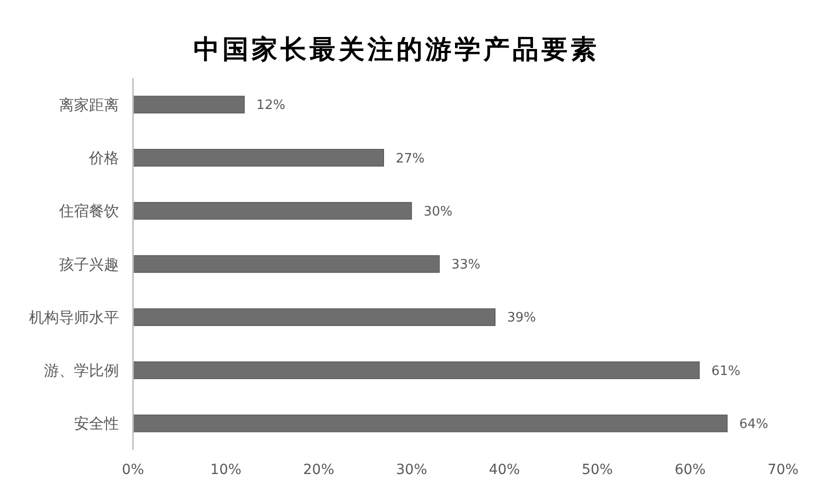 This screenshot has width=817, height=491. What do you see at coordinates (783, 470) in the screenshot?
I see `x-tick-label: 70%` at bounding box center [783, 470].